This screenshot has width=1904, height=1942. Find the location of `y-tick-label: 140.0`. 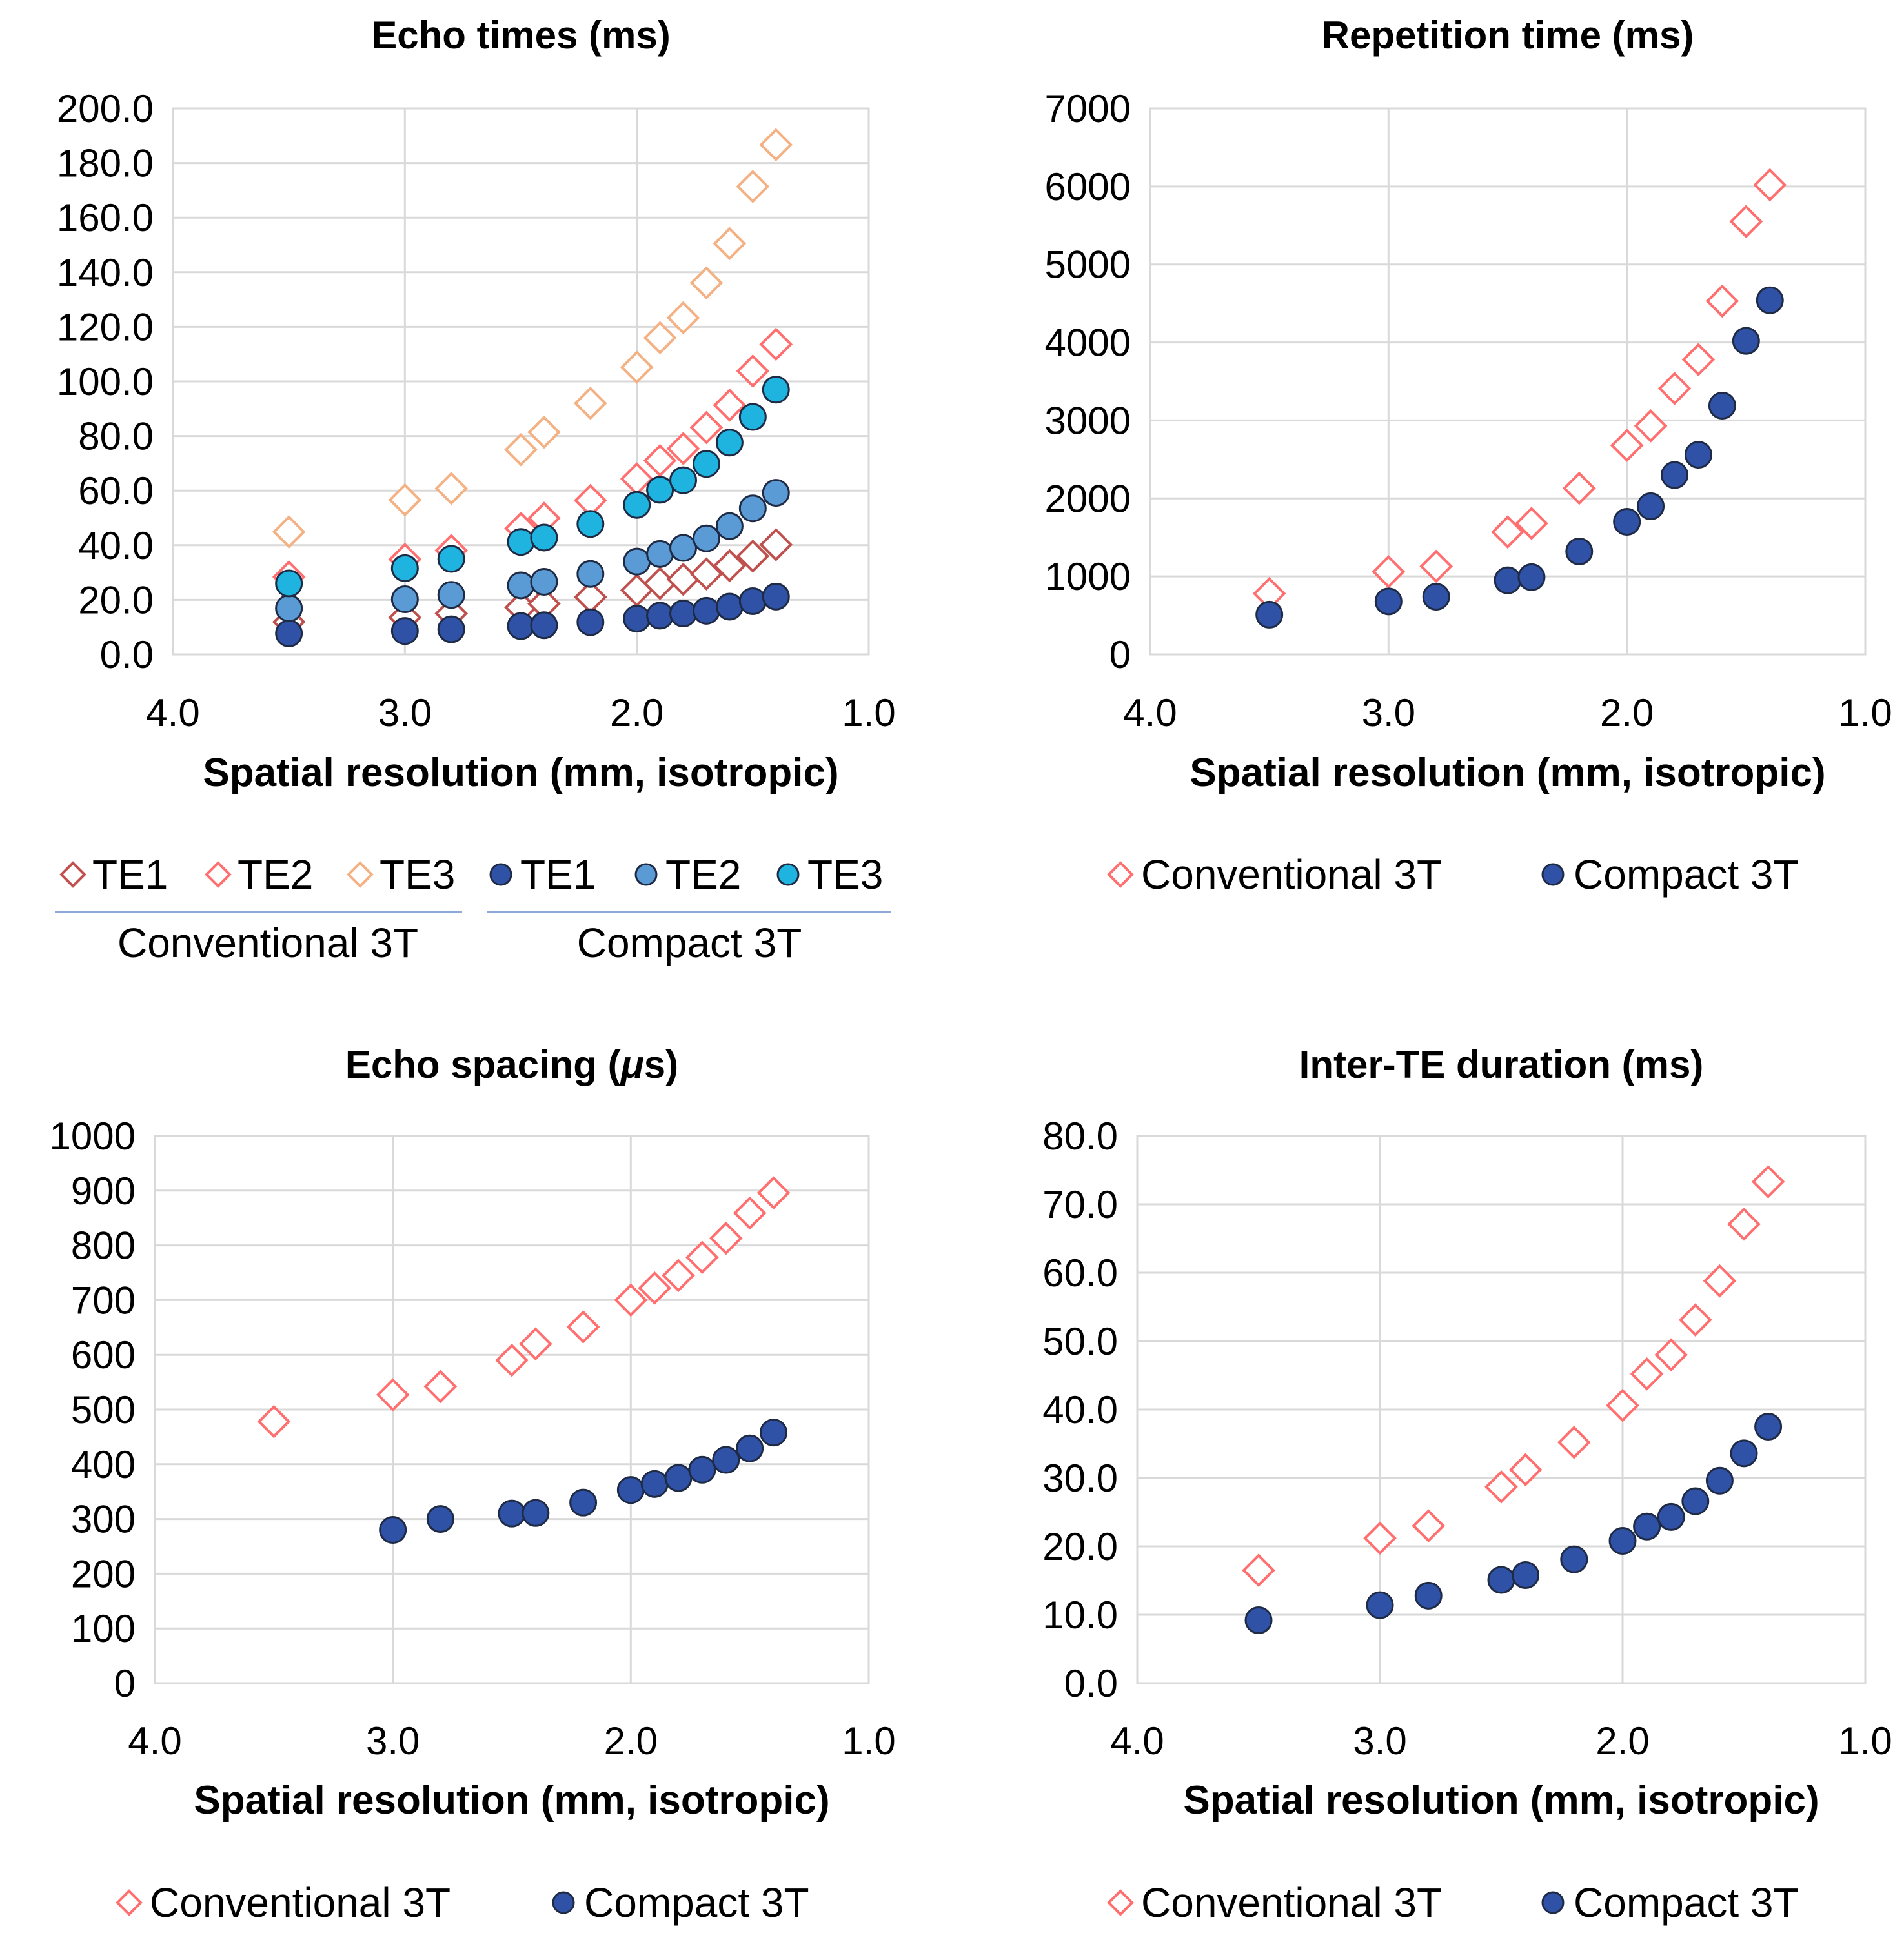

y-tick-label: 140.0 is located at coordinates (106, 273).